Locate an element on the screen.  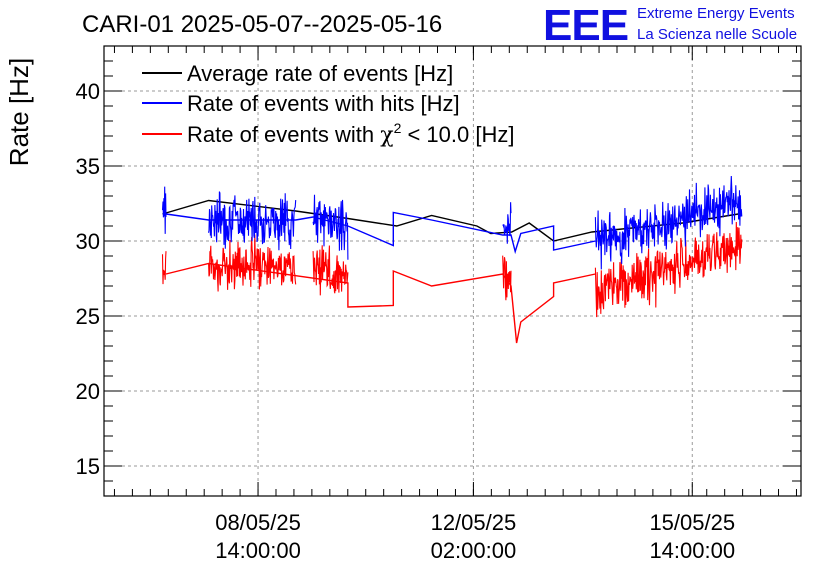
y-tick-label-25: 25 is located at coordinates (88, 316).